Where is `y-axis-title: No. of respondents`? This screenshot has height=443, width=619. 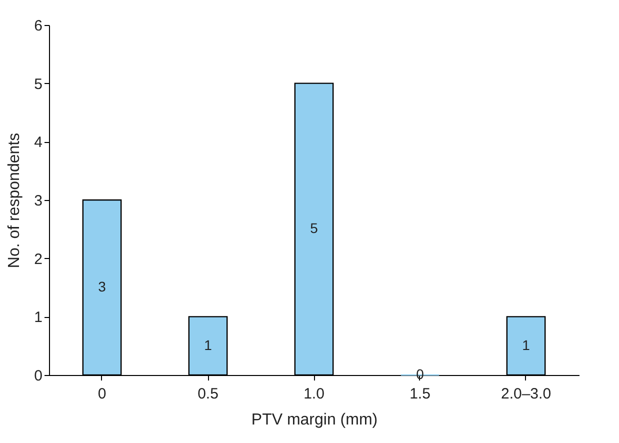 y-axis-title: No. of respondents is located at coordinates (15, 200).